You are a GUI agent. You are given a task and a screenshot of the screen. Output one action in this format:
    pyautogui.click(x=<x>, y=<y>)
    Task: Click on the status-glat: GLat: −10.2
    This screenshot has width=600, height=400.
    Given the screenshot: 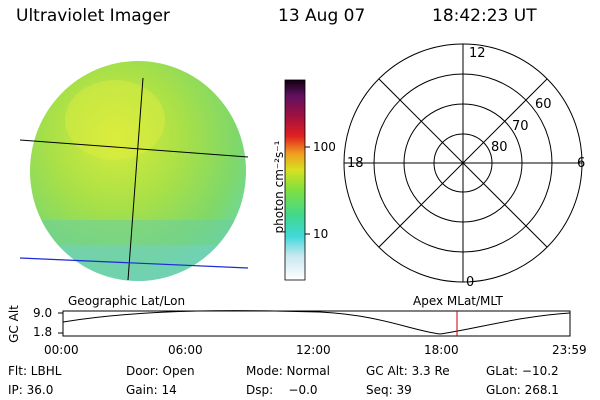 What is the action you would take?
    pyautogui.click(x=522, y=371)
    